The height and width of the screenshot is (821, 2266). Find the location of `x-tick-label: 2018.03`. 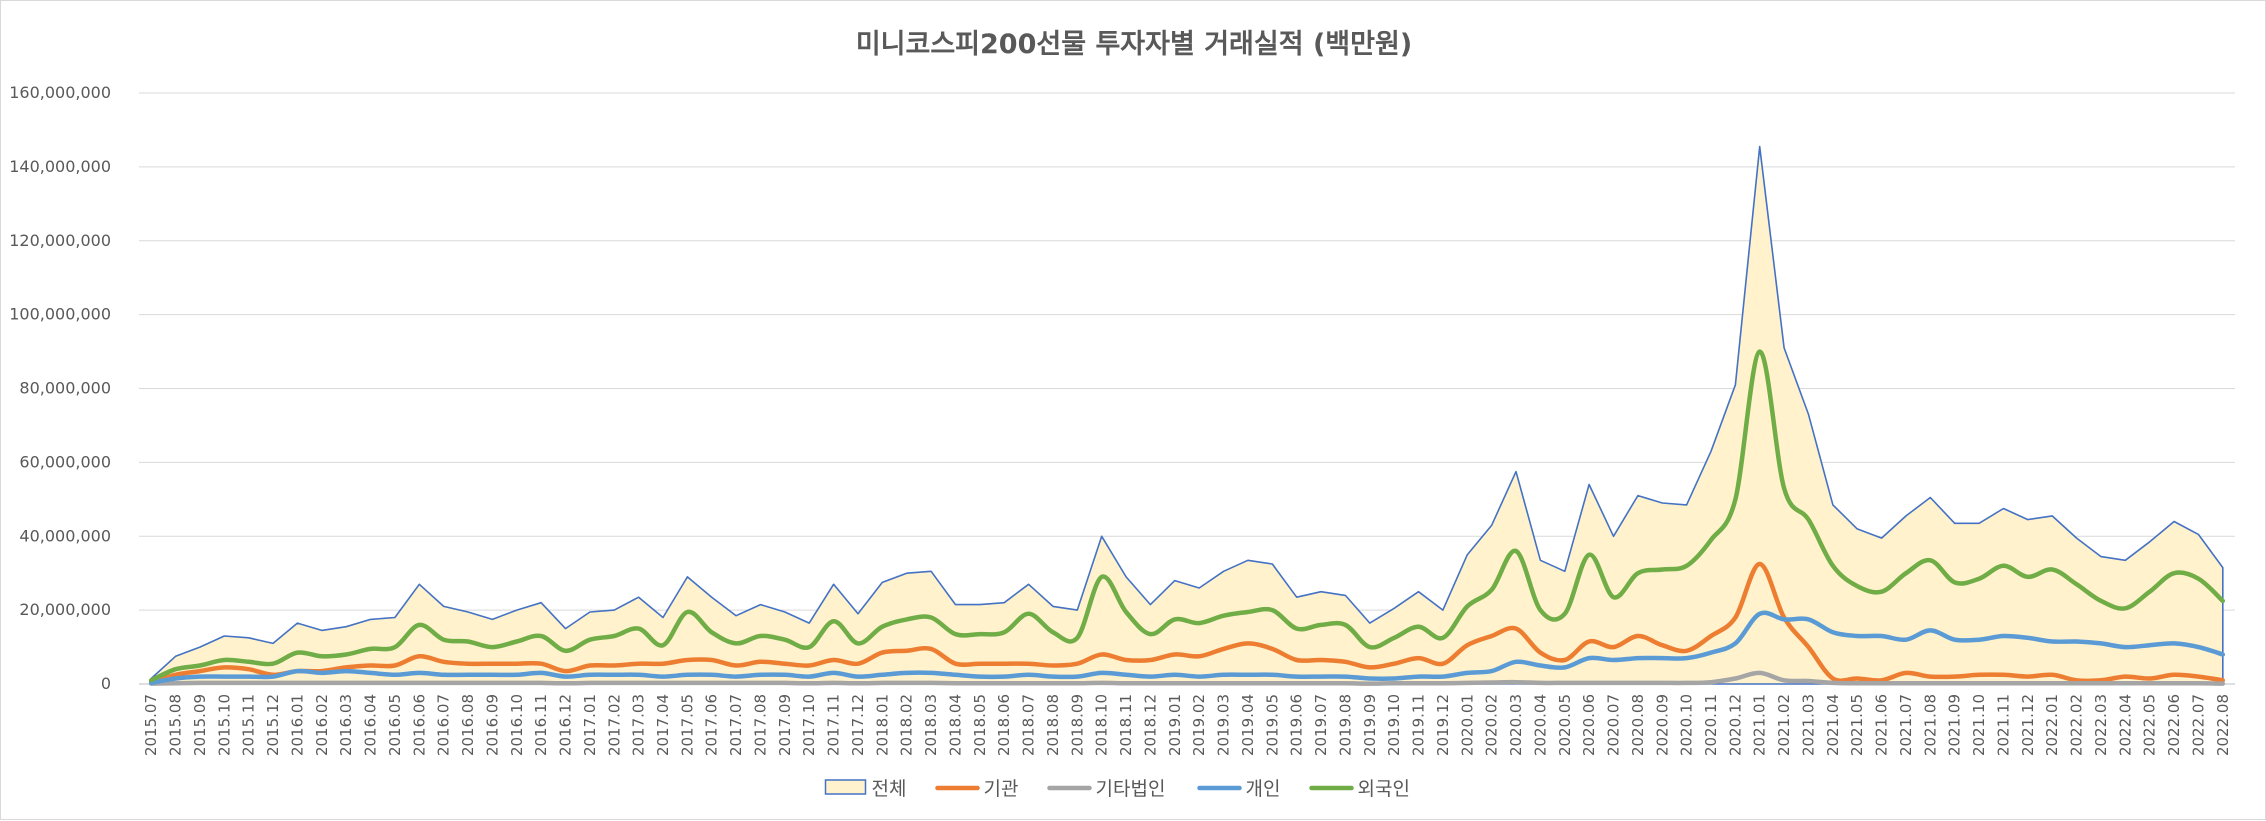

x-tick-label: 2018.03 is located at coordinates (931, 725).